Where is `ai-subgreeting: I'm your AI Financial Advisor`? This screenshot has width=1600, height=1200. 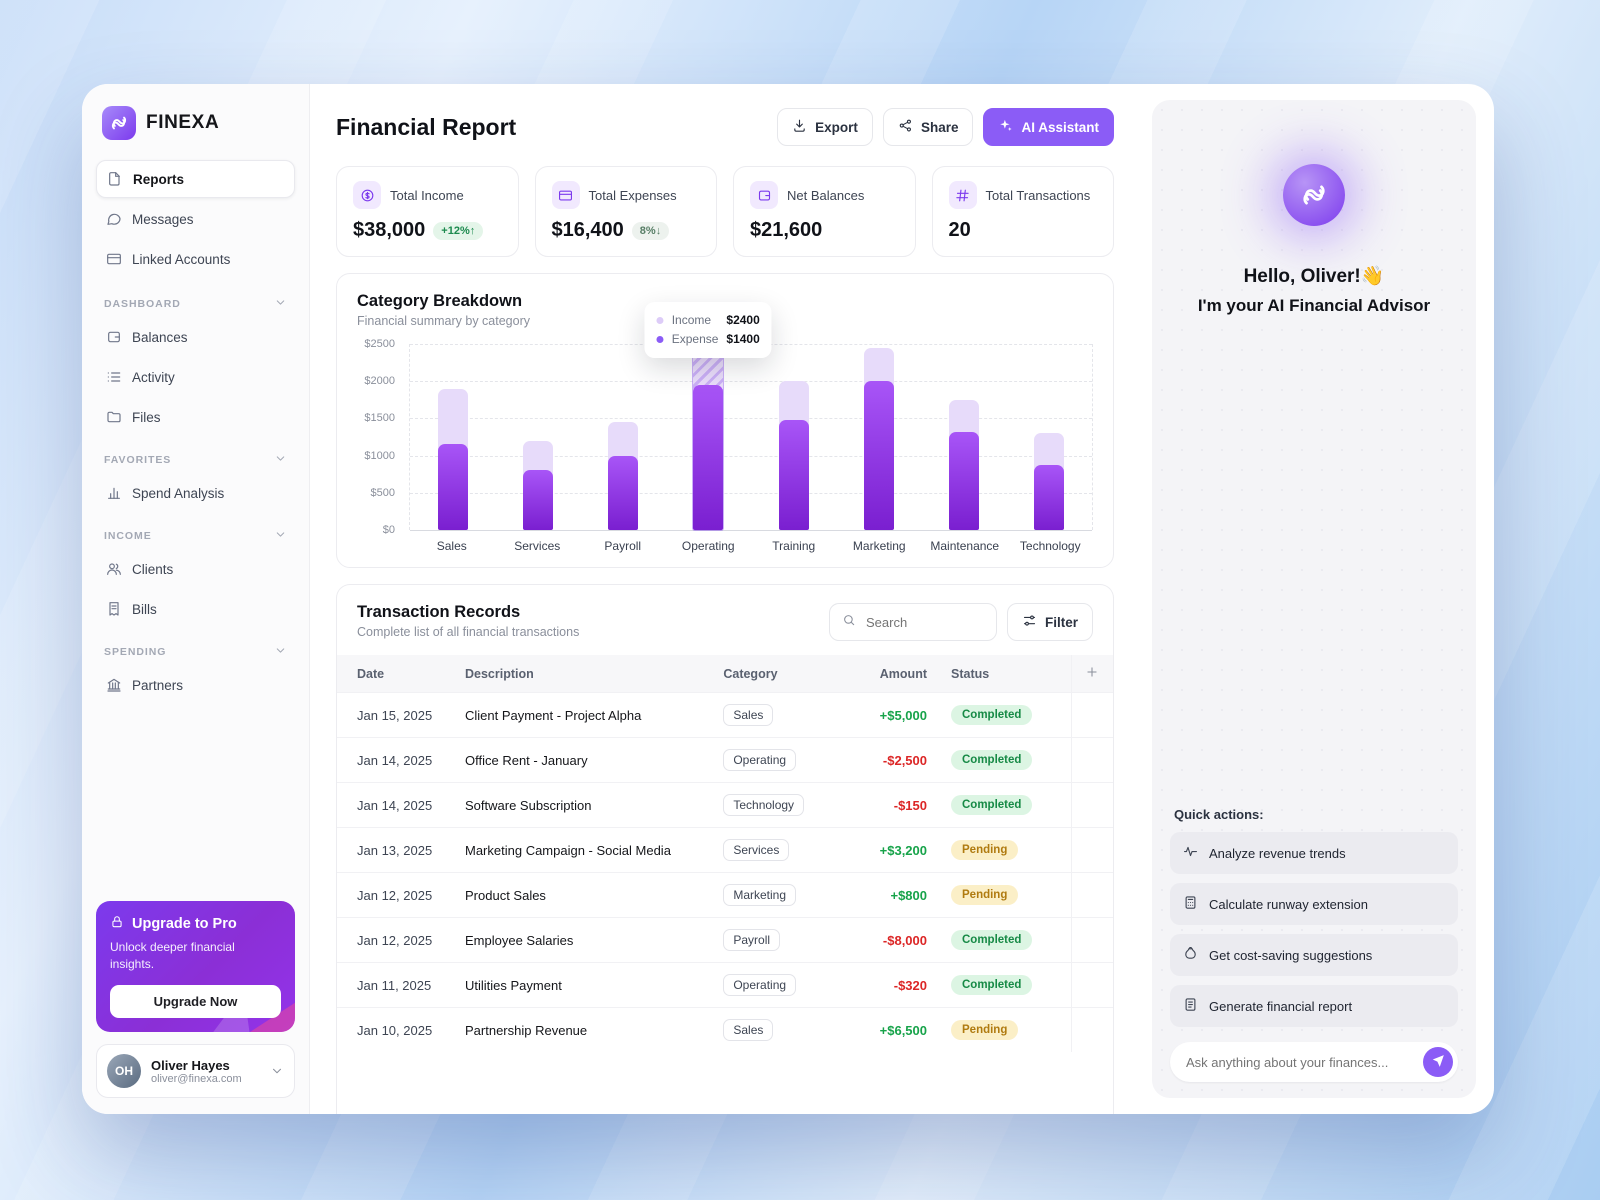
ai-subgreeting: I'm your AI Financial Advisor is located at coordinates (1314, 305).